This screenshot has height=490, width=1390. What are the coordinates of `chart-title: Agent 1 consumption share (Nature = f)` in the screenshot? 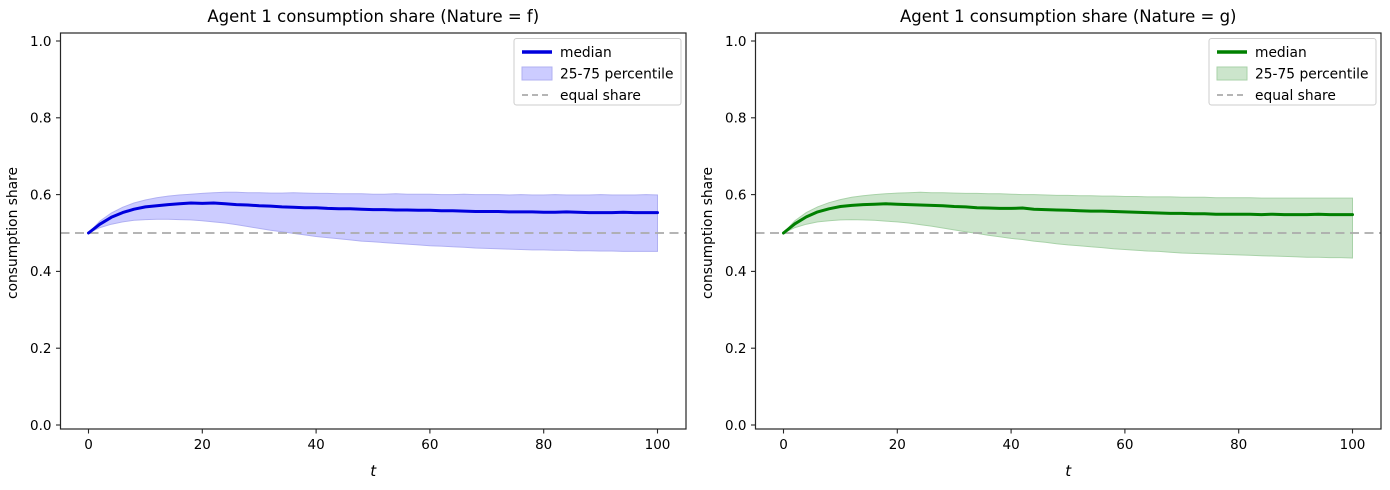 It's located at (373, 16).